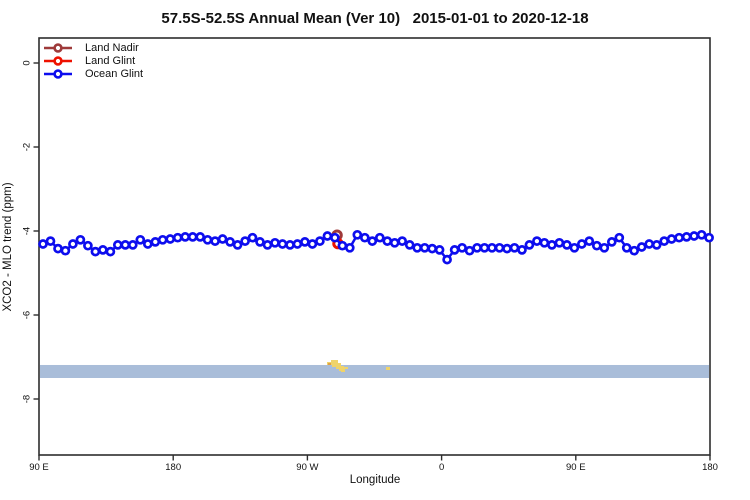 This screenshot has height=500, width=750. Describe the element at coordinates (374, 371) in the screenshot. I see `latitude-band-map` at that location.